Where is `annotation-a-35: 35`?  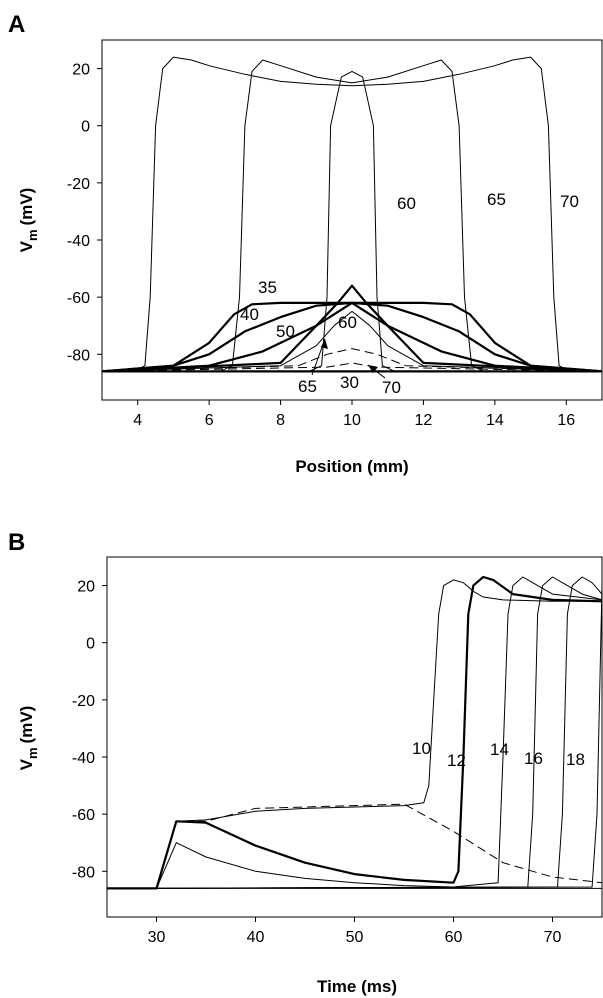 annotation-a-35: 35 is located at coordinates (267, 287).